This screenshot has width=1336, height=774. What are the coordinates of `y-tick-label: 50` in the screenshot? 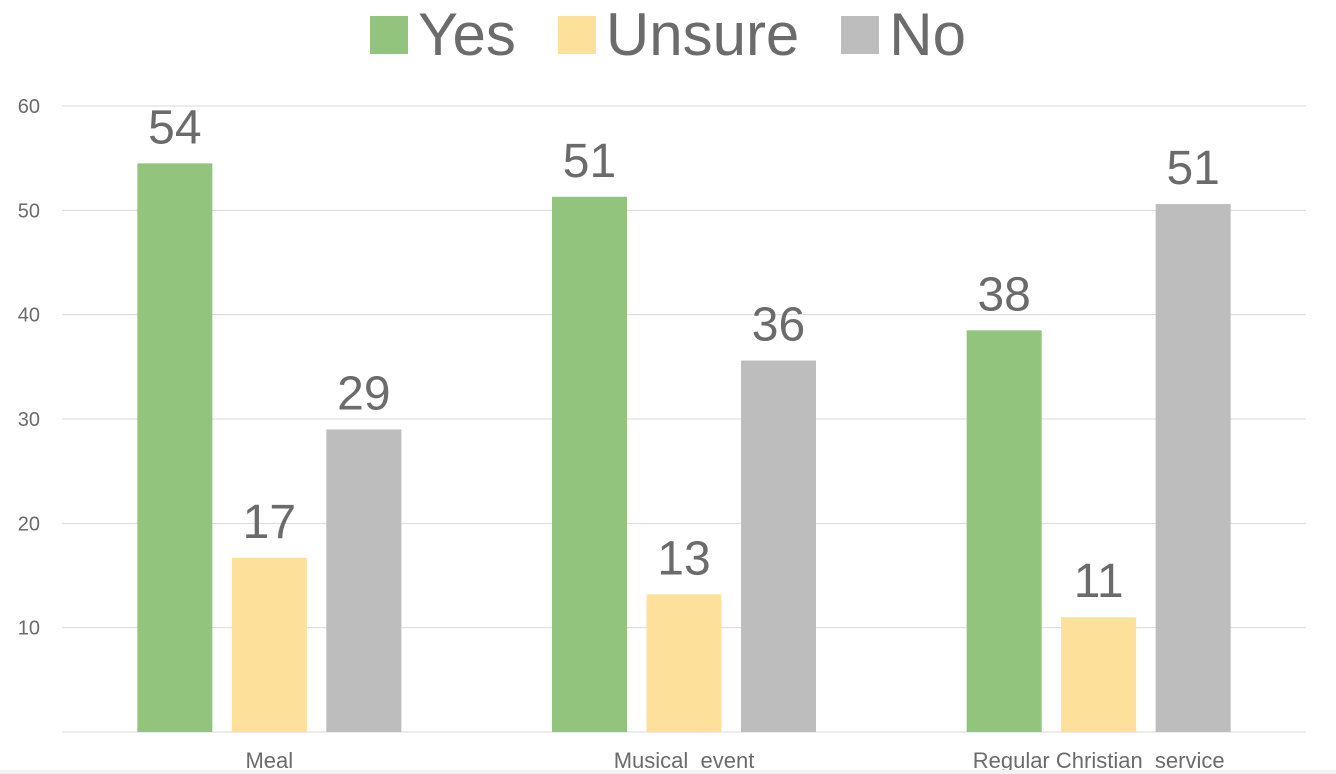 It's located at (29, 211).